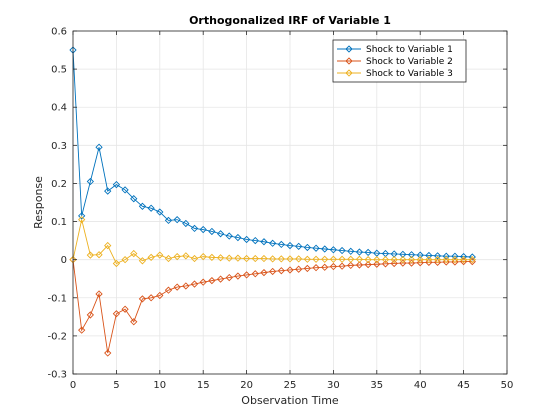  I want to click on x-tick-label: 15, so click(203, 385).